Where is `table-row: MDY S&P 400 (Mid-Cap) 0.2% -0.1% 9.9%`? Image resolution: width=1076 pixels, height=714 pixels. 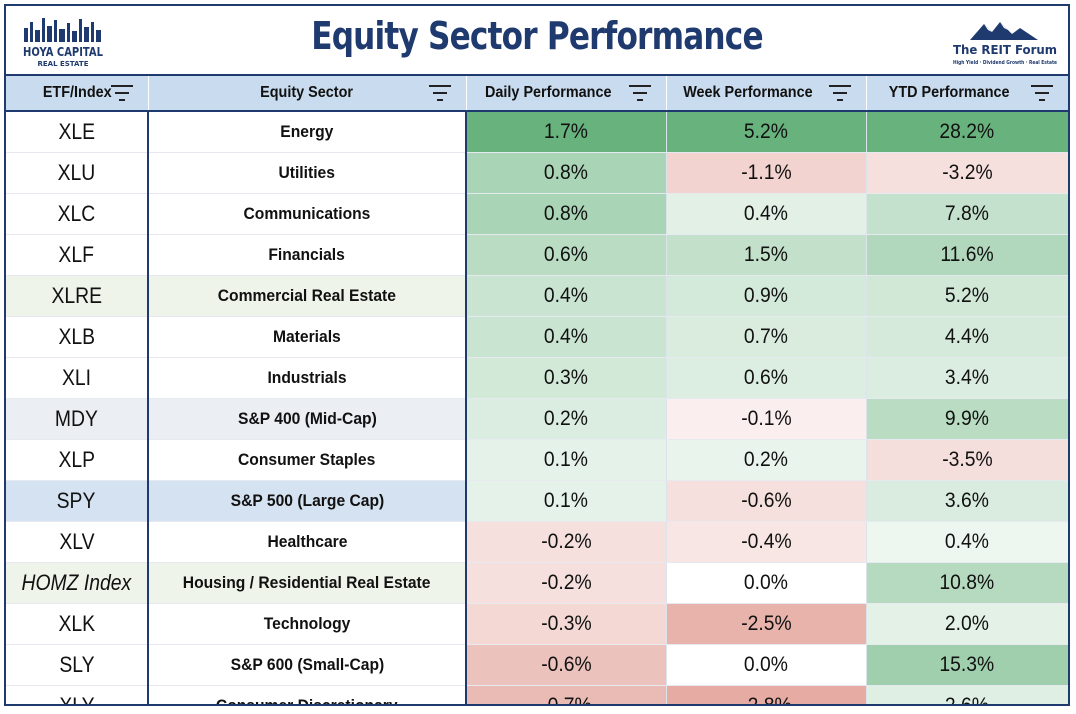 table-row: MDY S&P 400 (Mid-Cap) 0.2% -0.1% 9.9% is located at coordinates (537, 419).